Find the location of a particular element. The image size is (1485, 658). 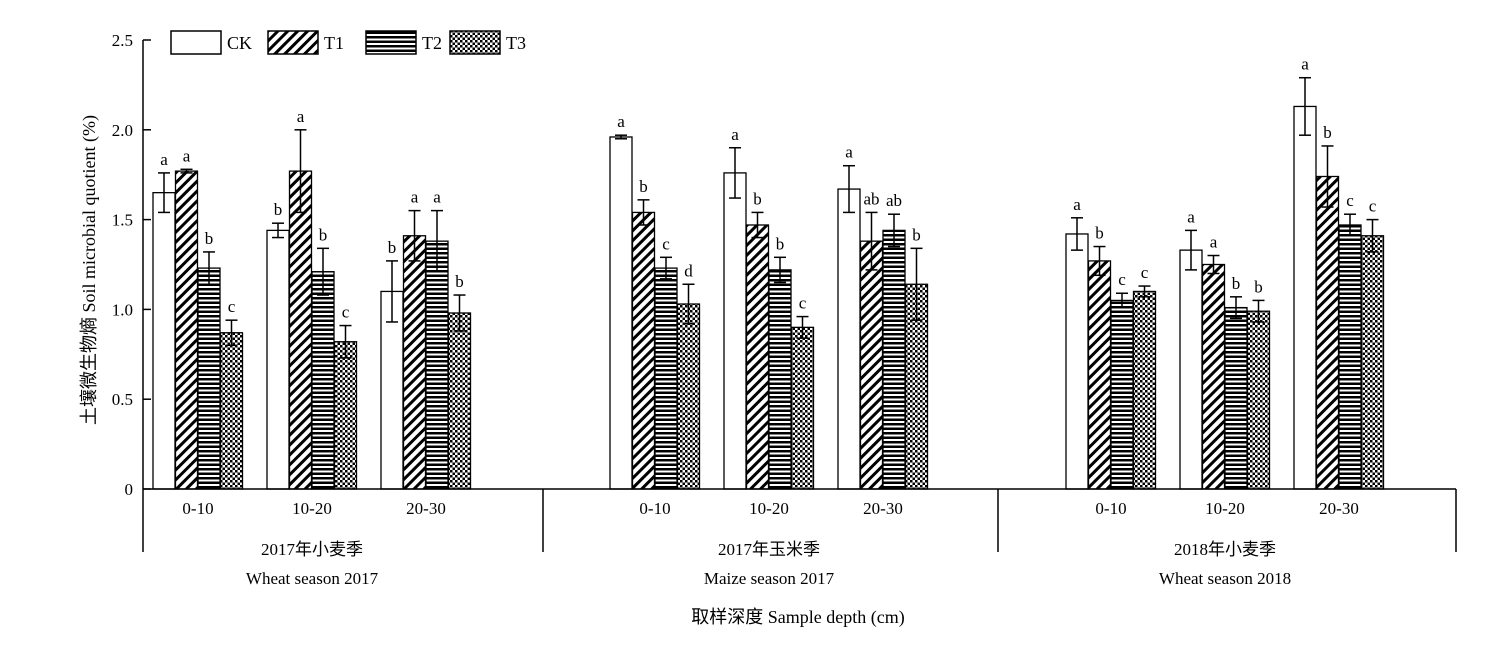

legend-swatch-t2 is located at coordinates (391, 42).